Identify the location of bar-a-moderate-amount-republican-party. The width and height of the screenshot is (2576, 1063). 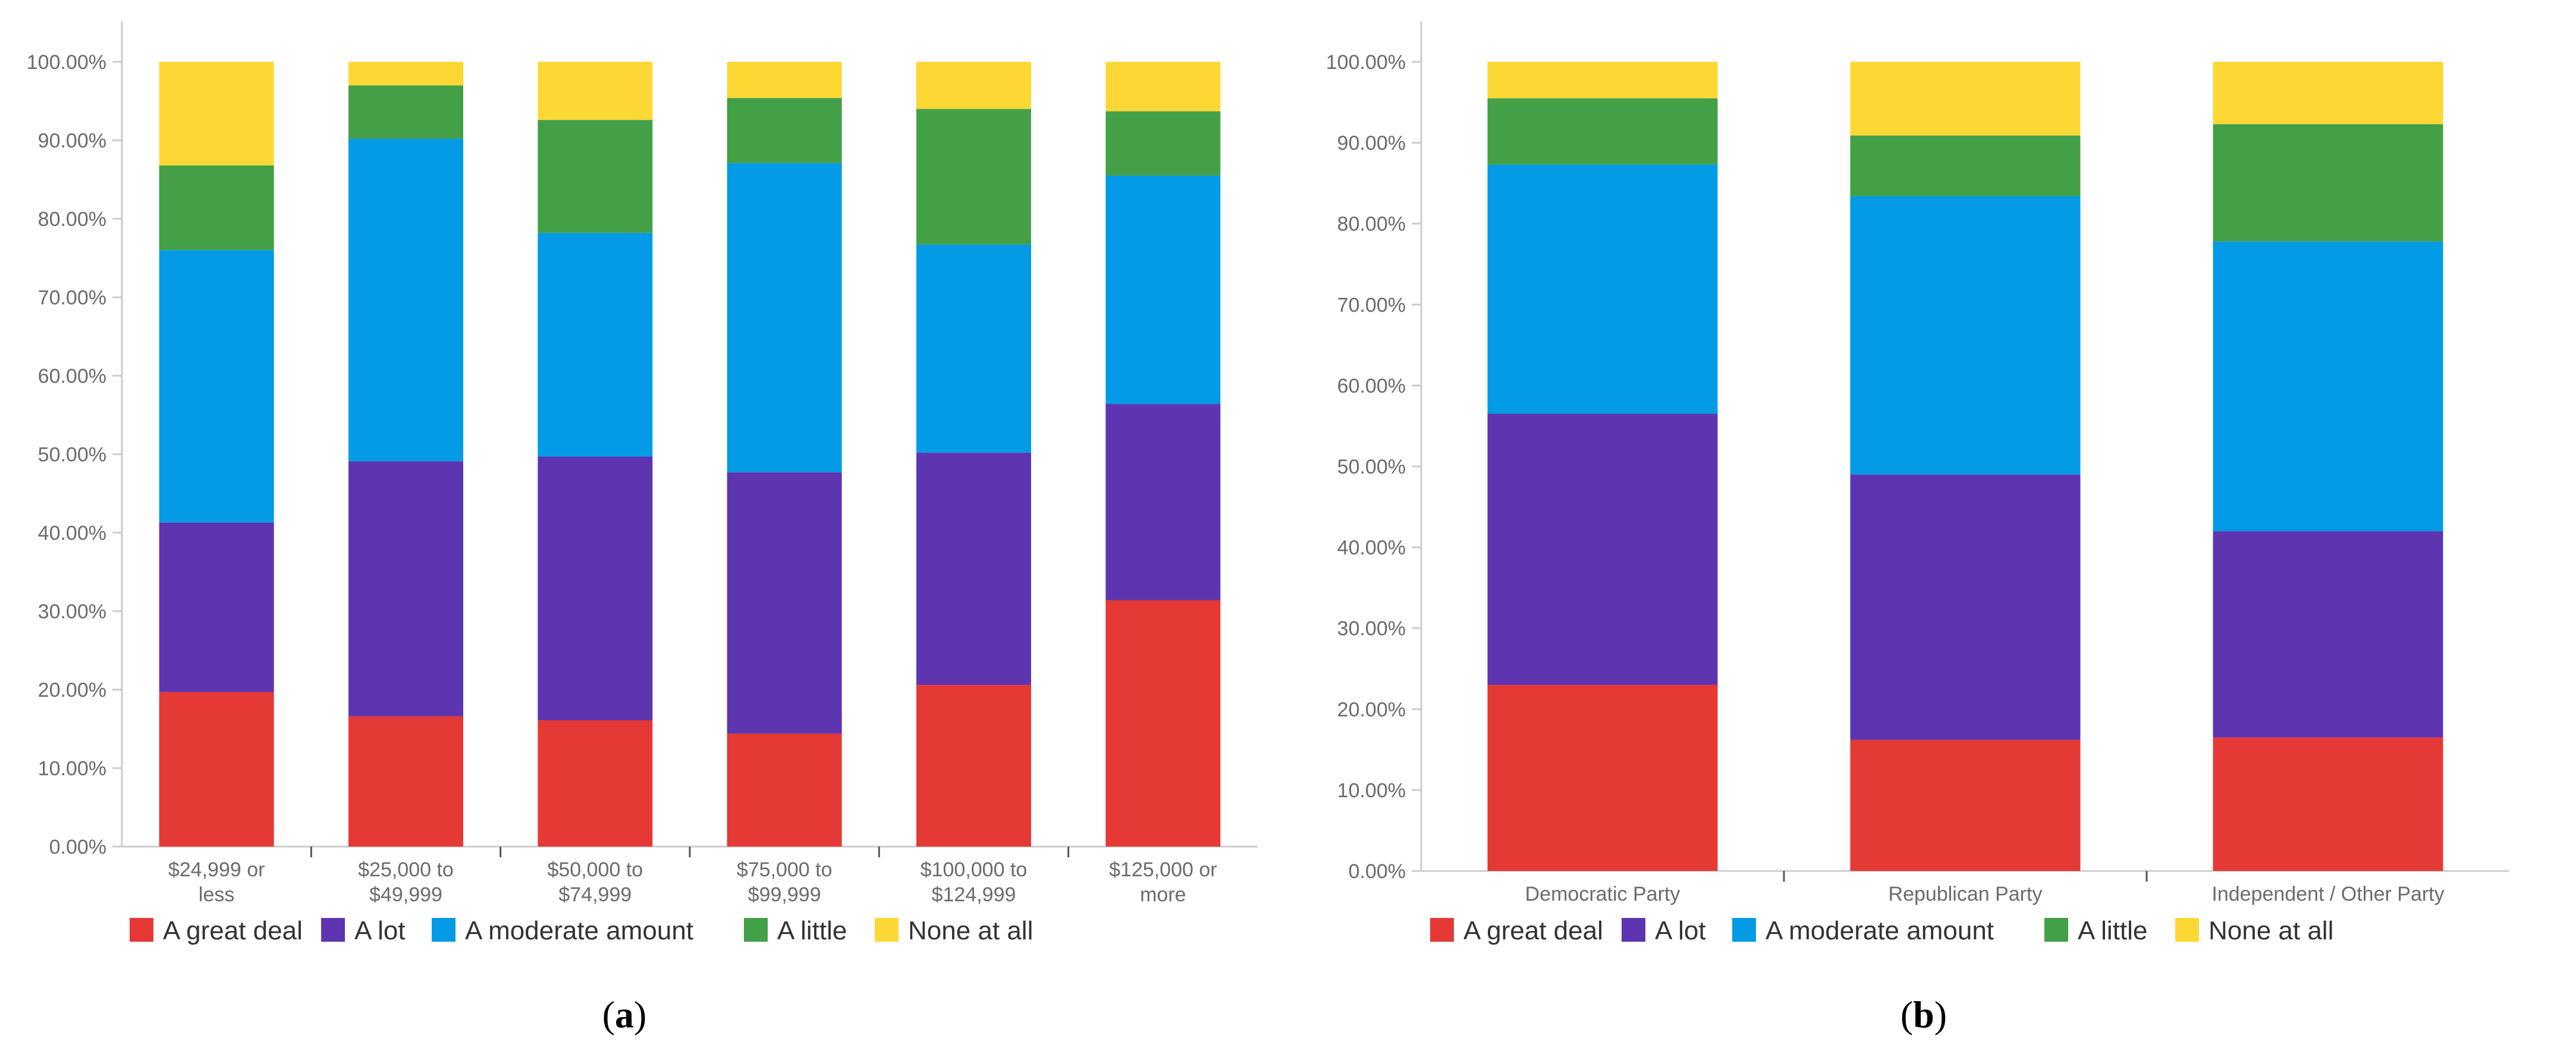
(1965, 335).